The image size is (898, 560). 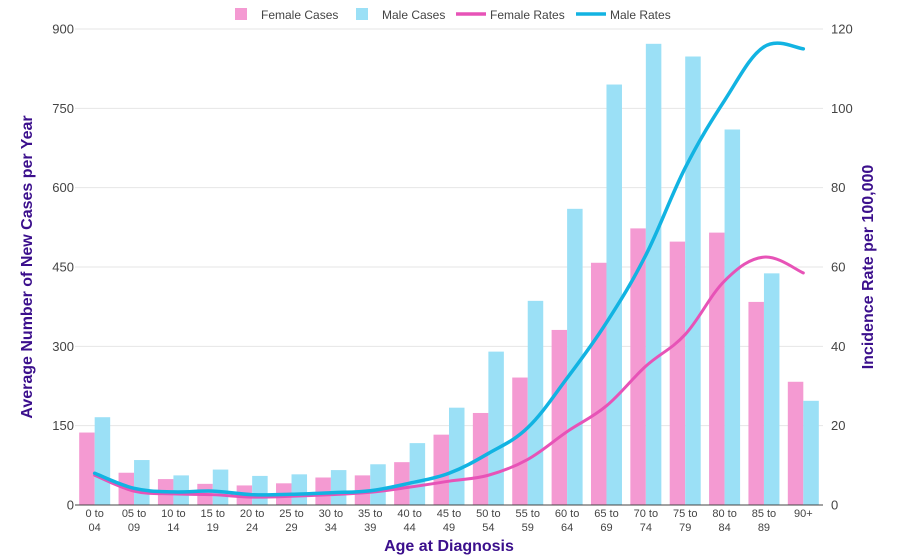 What do you see at coordinates (567, 514) in the screenshot?
I see `x-tick-label: 60 to` at bounding box center [567, 514].